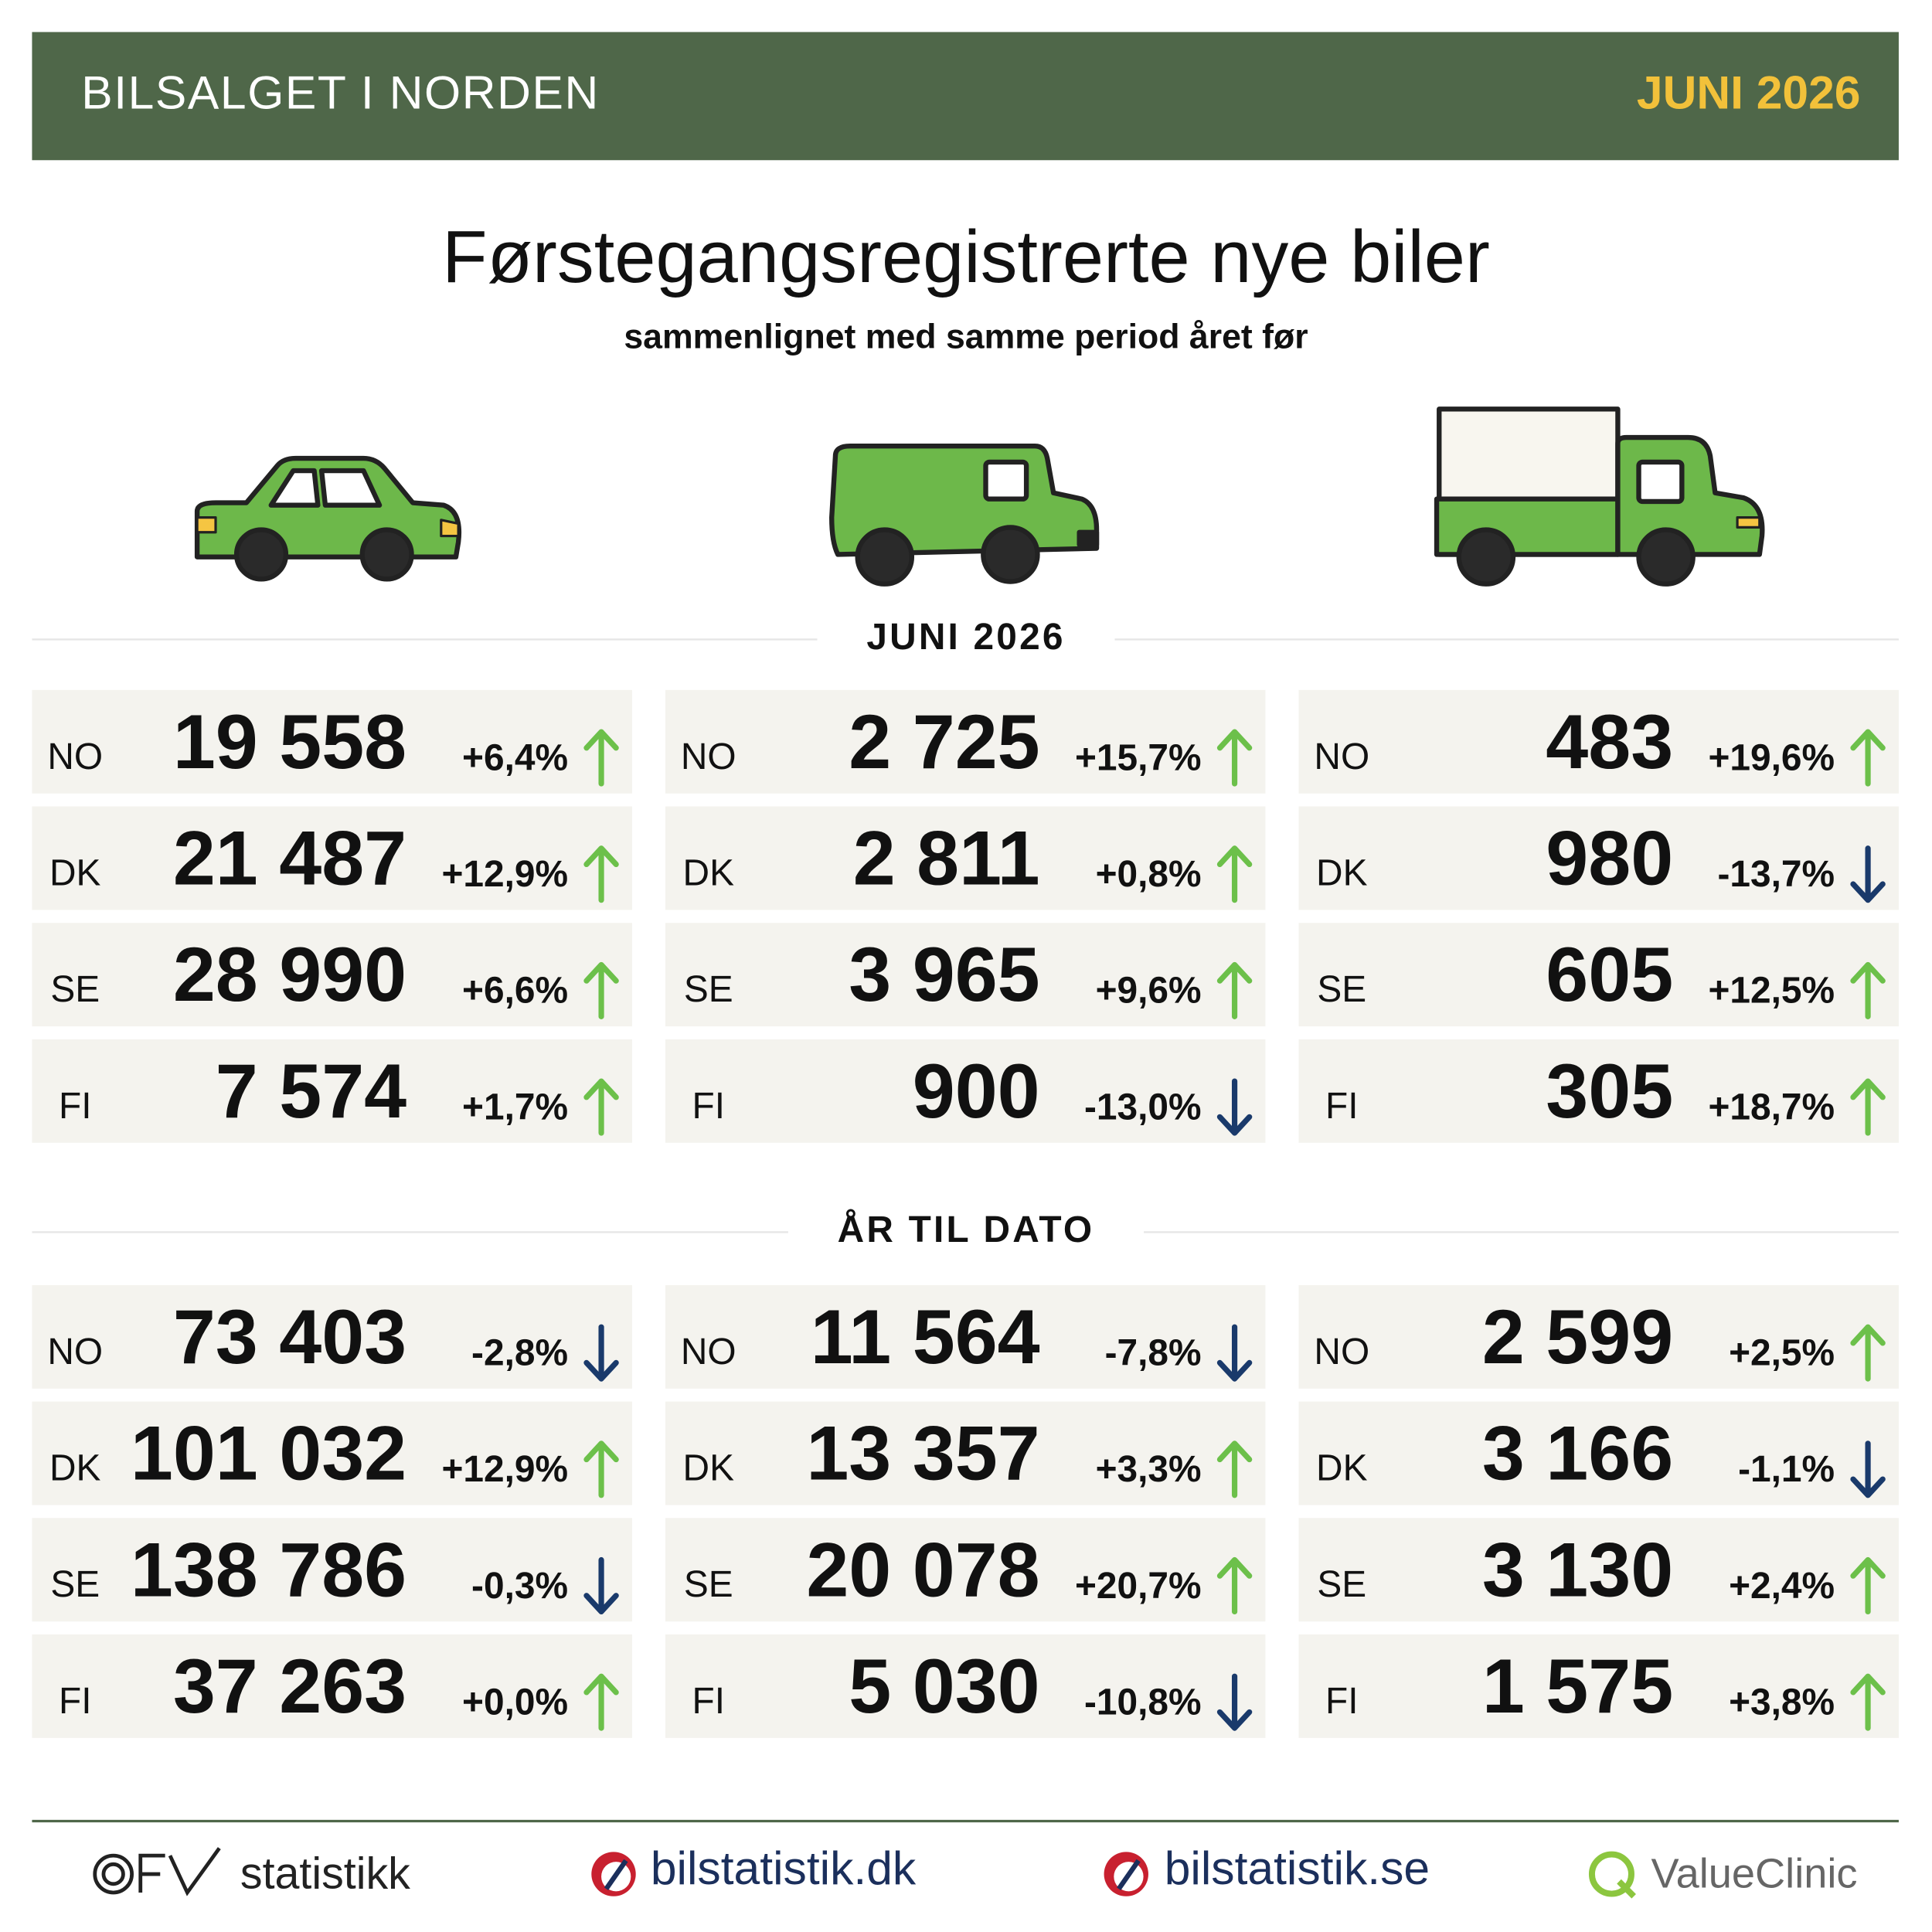 This screenshot has height=1932, width=1932. Describe the element at coordinates (1138, 1586) in the screenshot. I see `change-percent: +20,7%` at that location.